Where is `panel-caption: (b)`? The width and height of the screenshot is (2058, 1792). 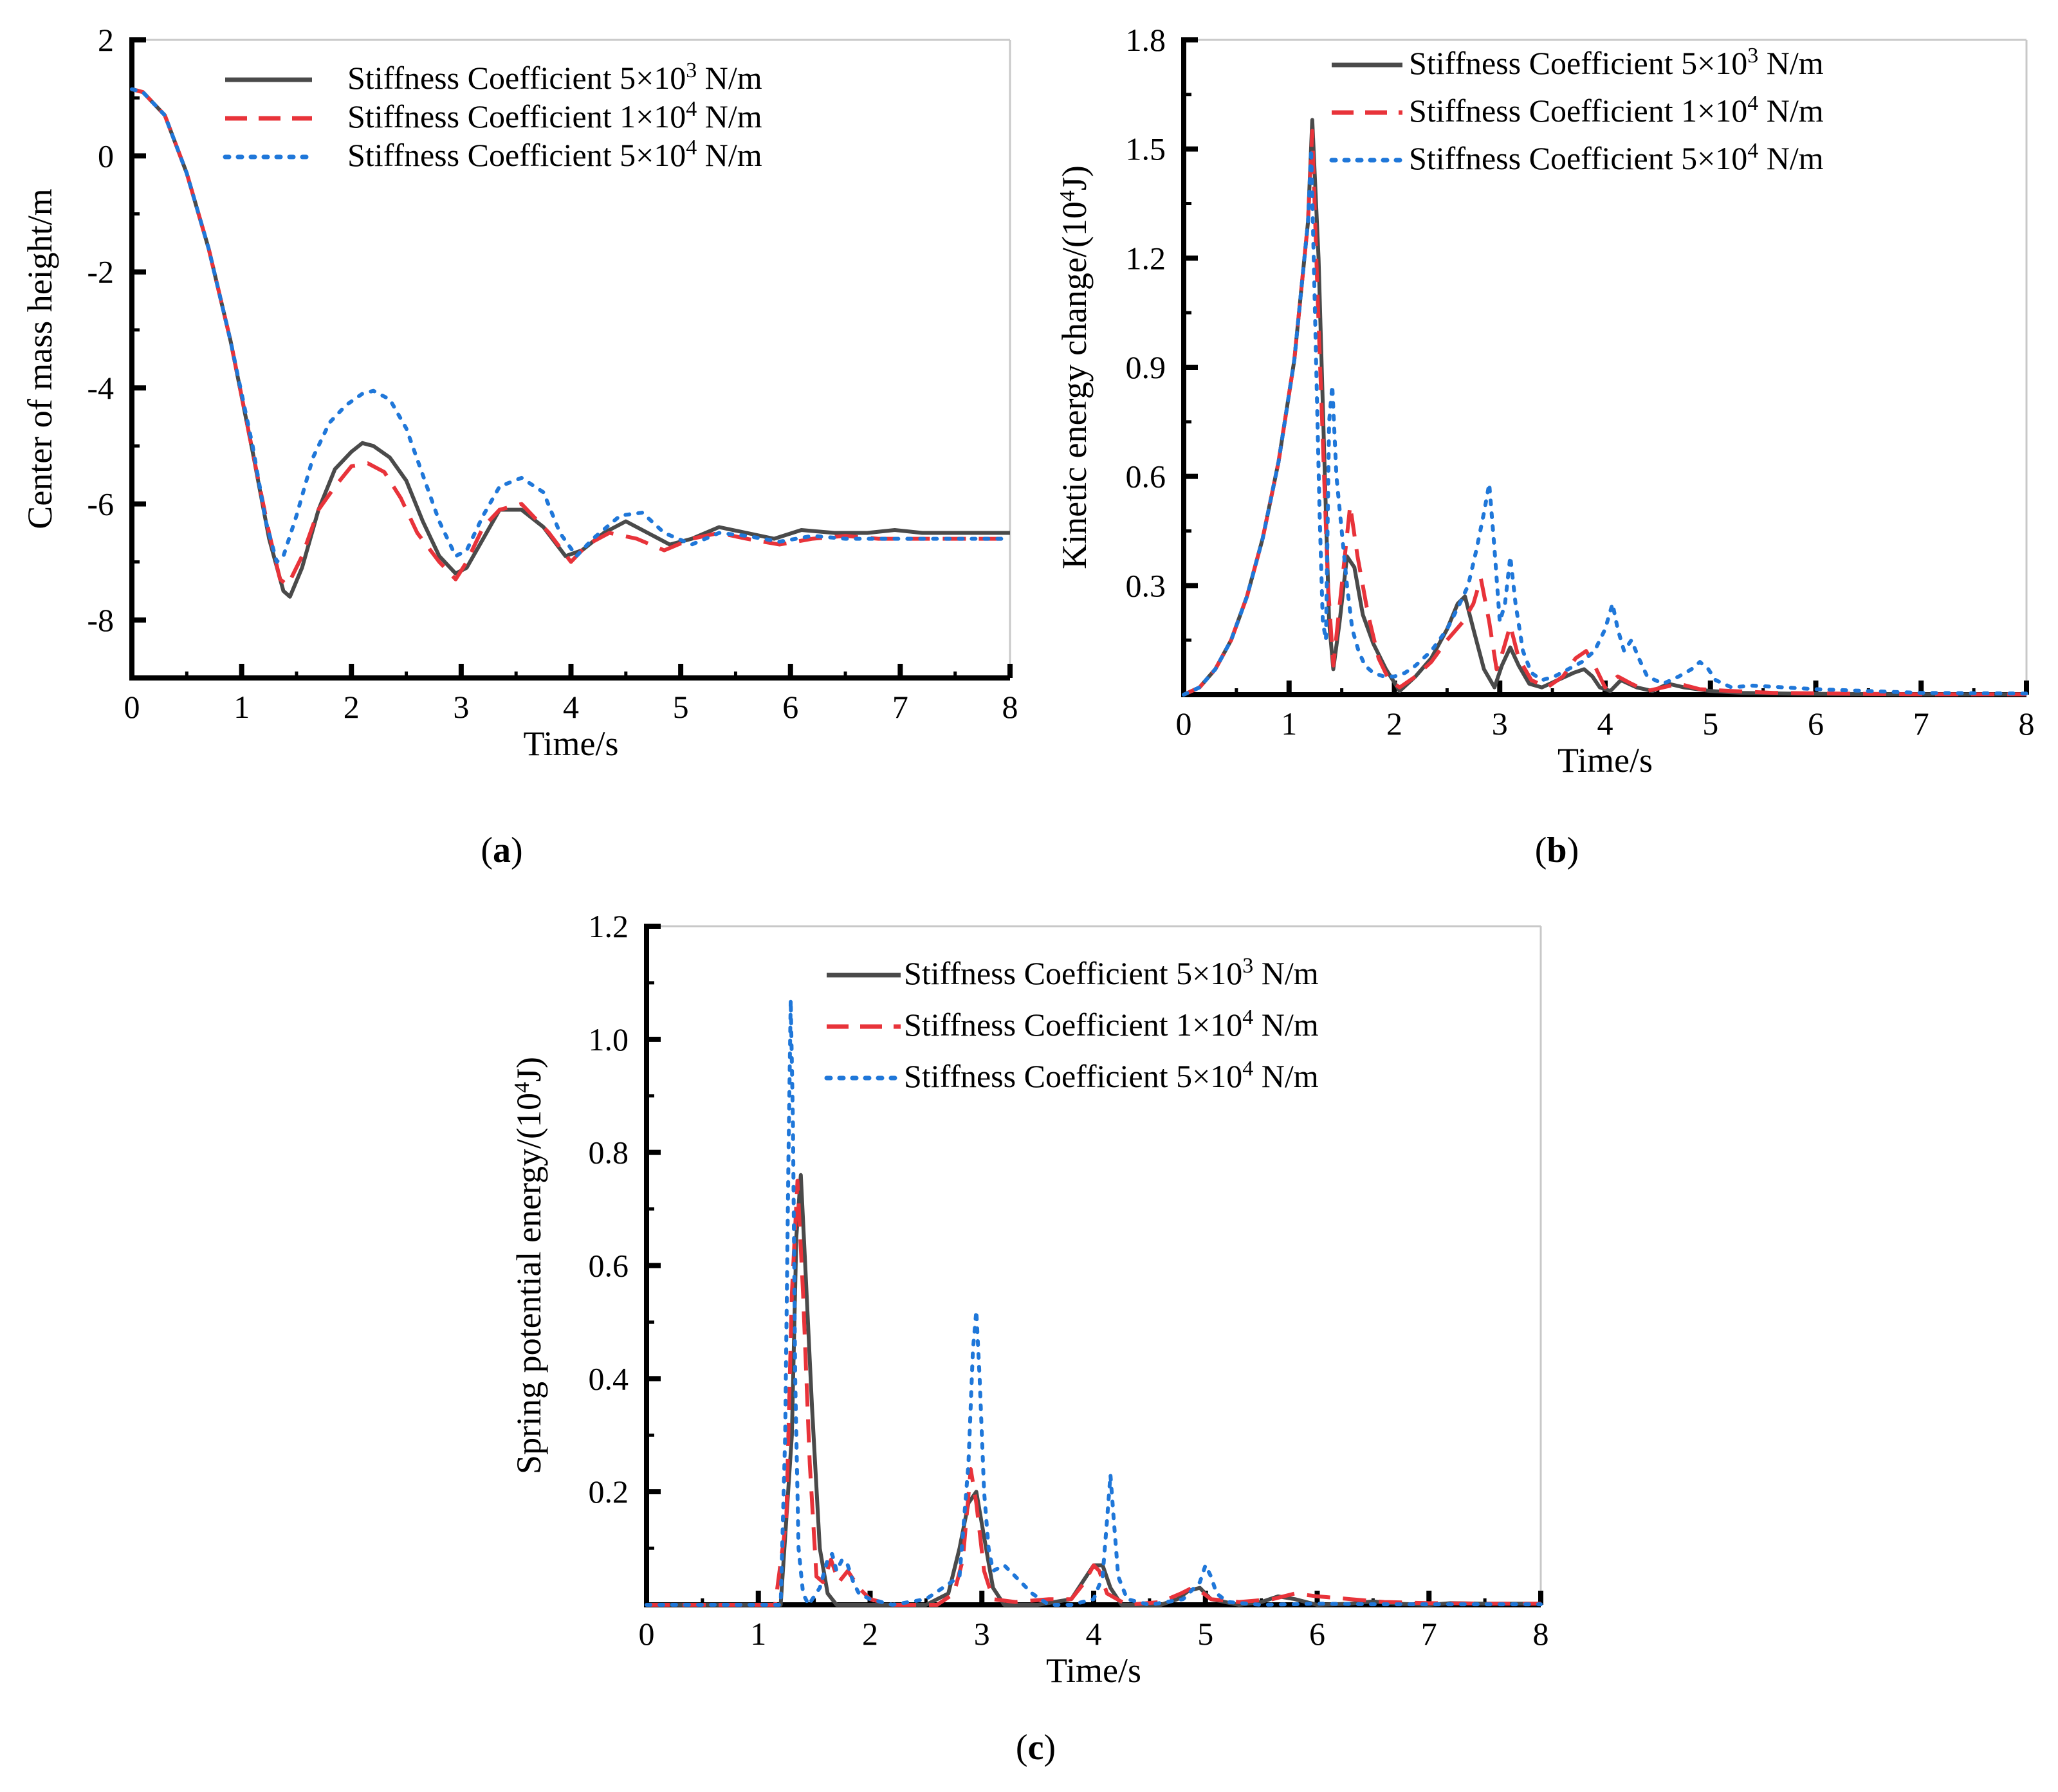
panel-caption: (b) is located at coordinates (1557, 850).